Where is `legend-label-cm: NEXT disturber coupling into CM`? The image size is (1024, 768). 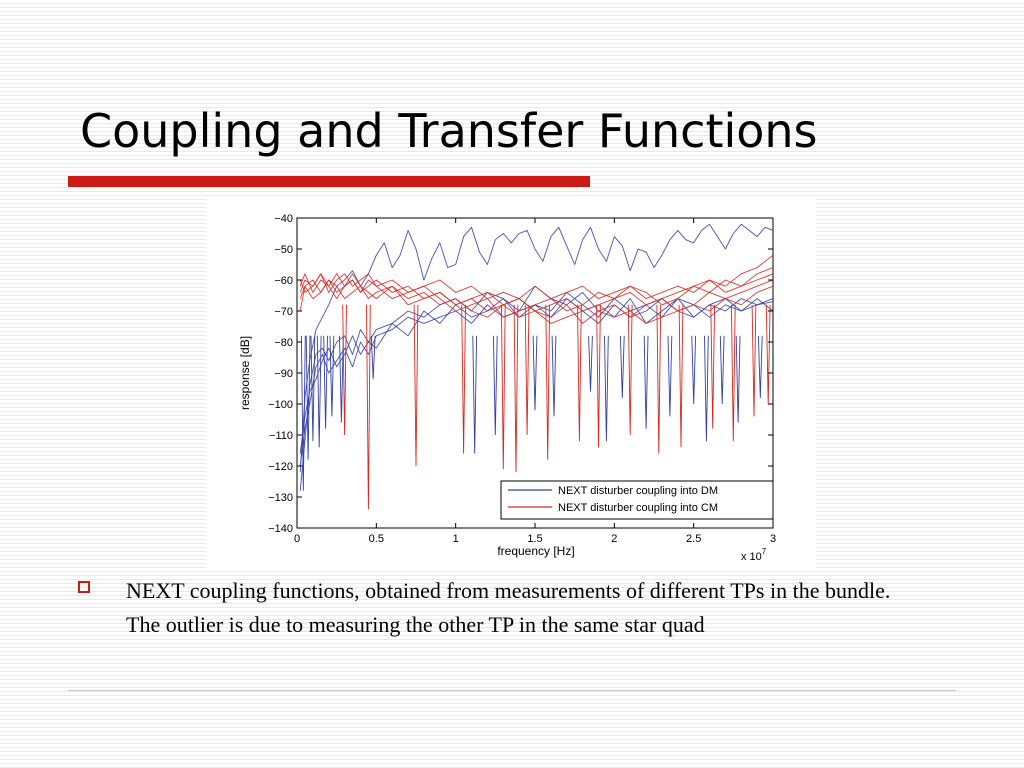
legend-label-cm: NEXT disturber coupling into CM is located at coordinates (638, 508).